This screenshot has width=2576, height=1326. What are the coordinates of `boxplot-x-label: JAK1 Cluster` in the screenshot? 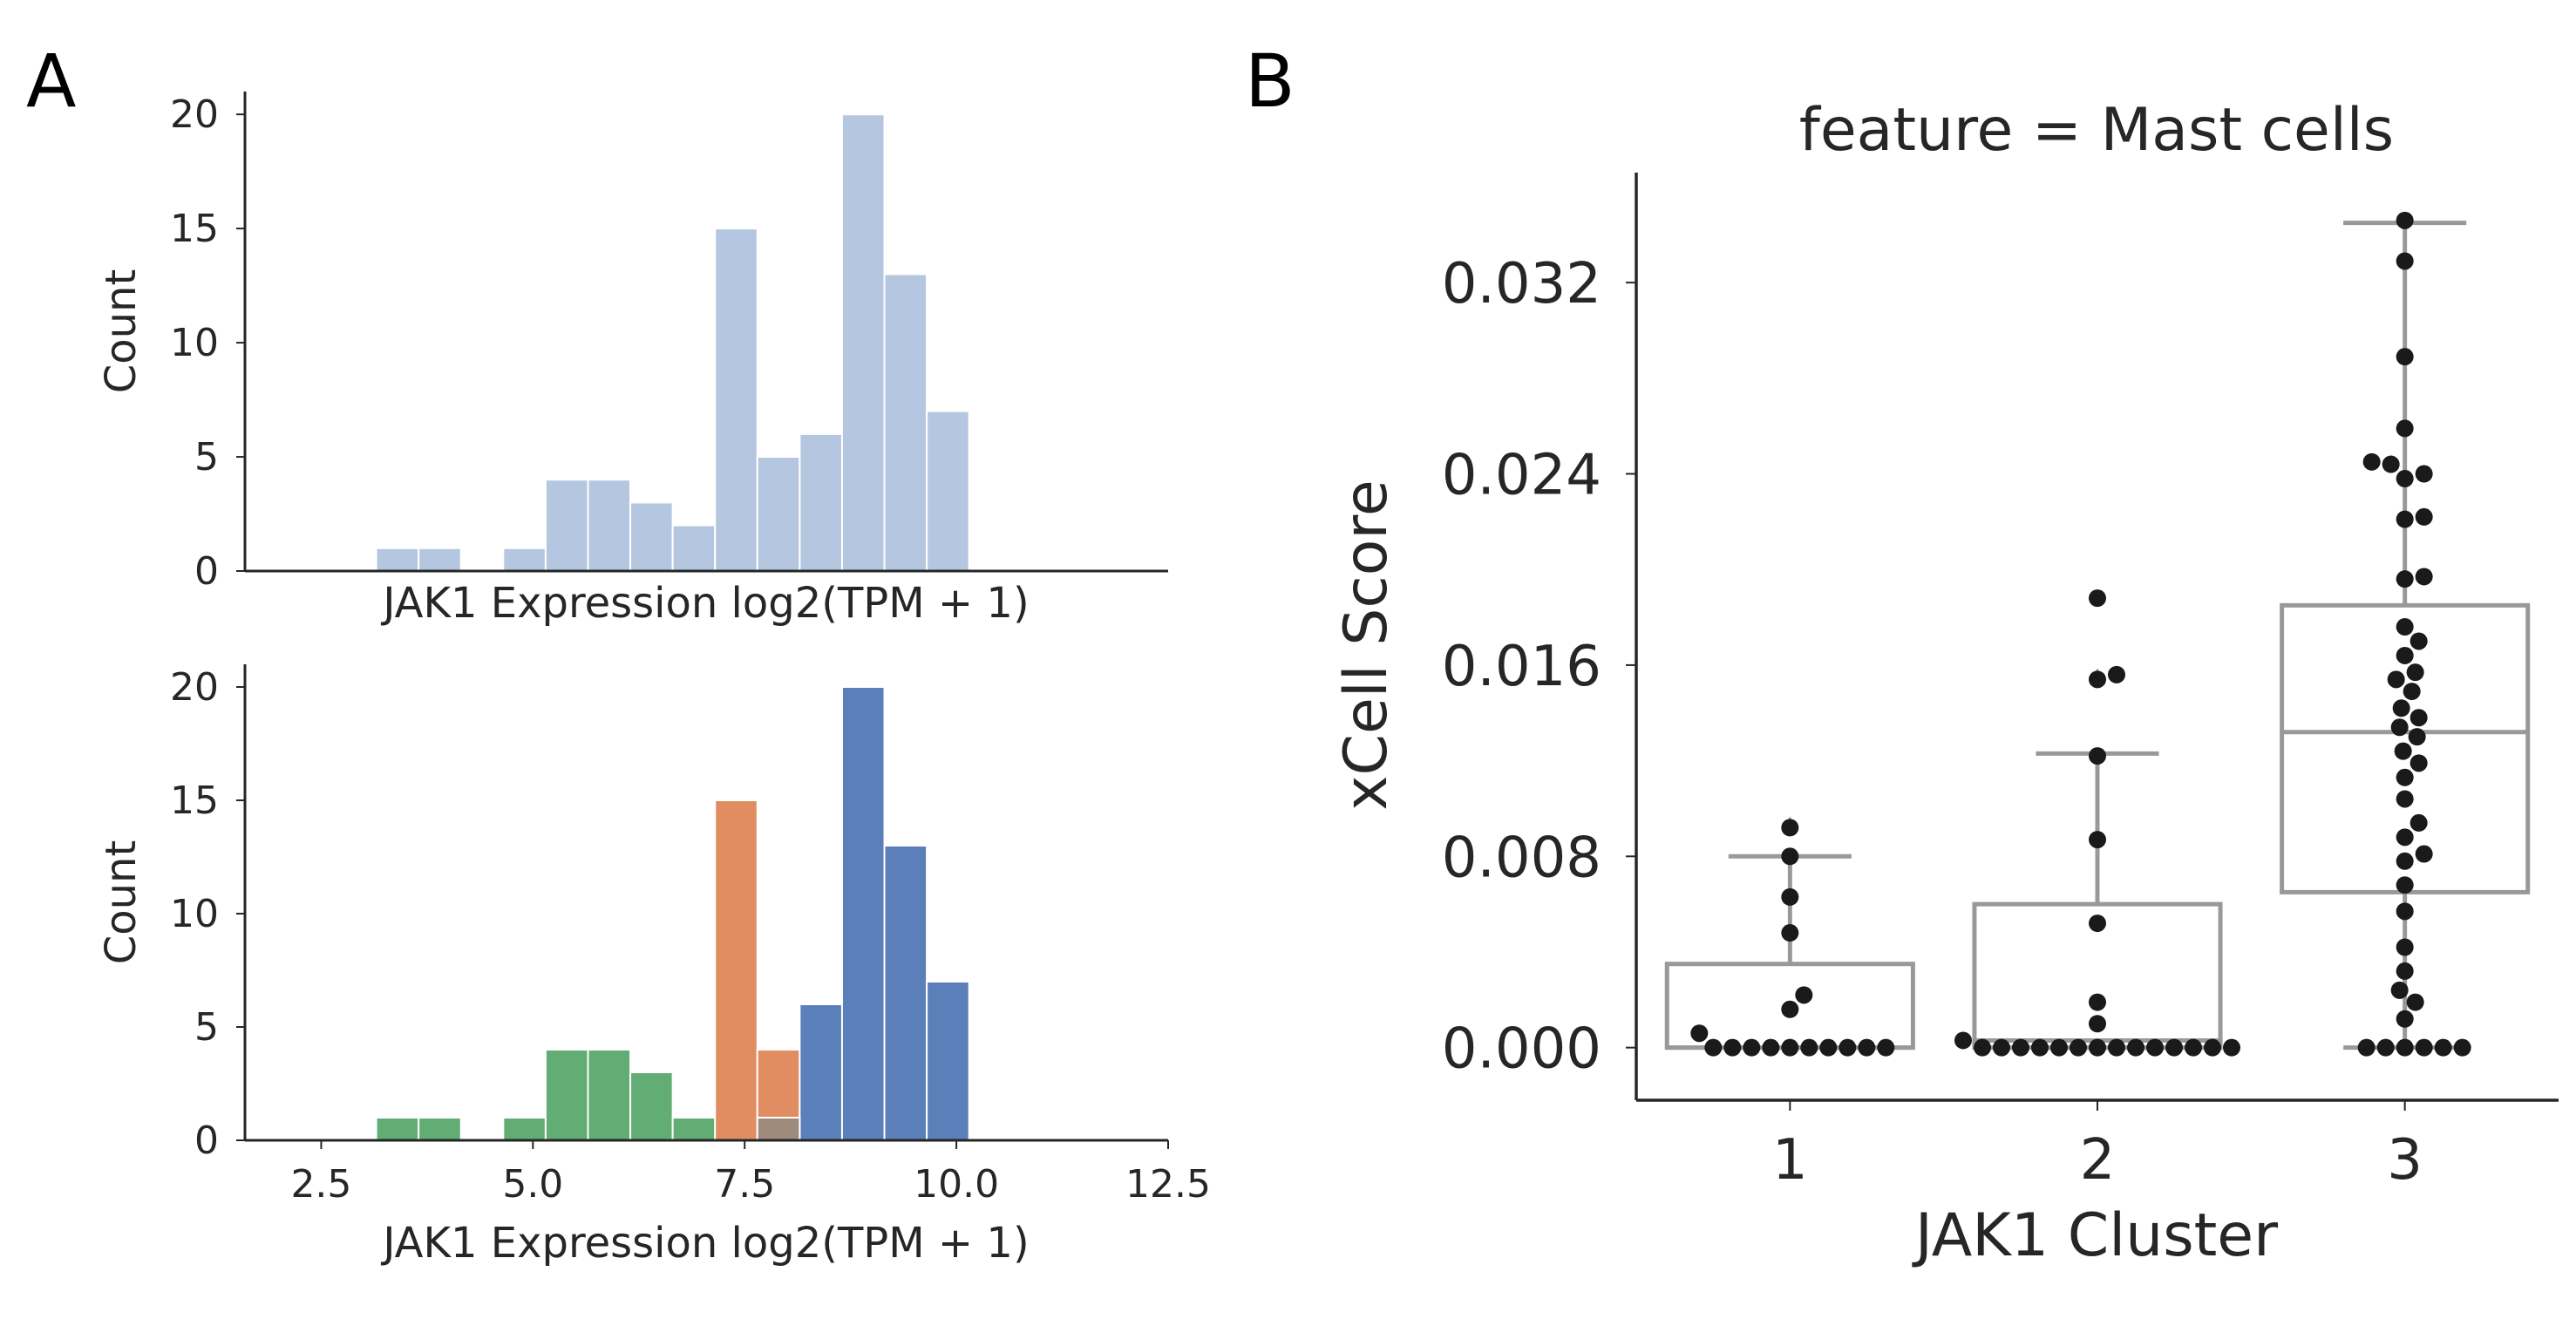 It's located at (2095, 1235).